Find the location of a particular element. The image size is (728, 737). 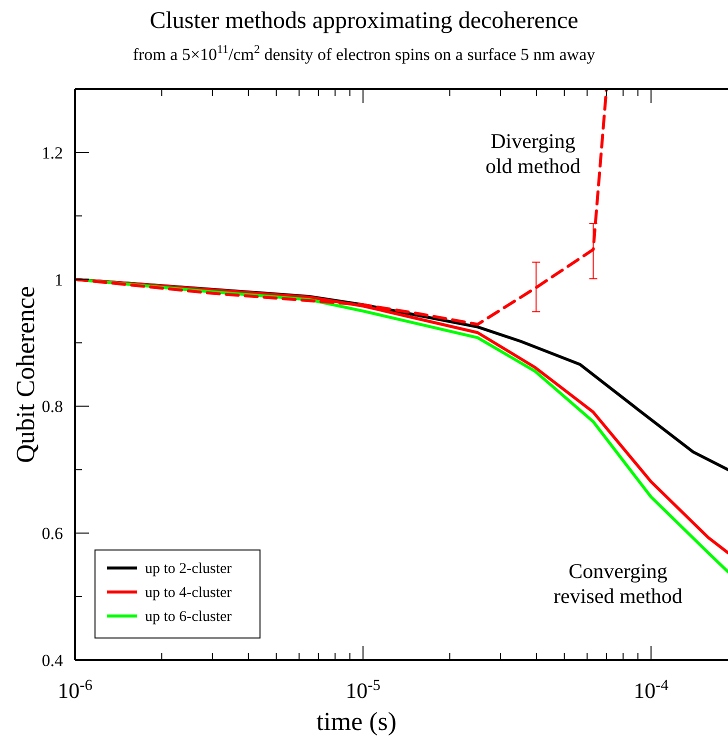

x-tick-label: 10$^{-6}$ is located at coordinates (75, 689).